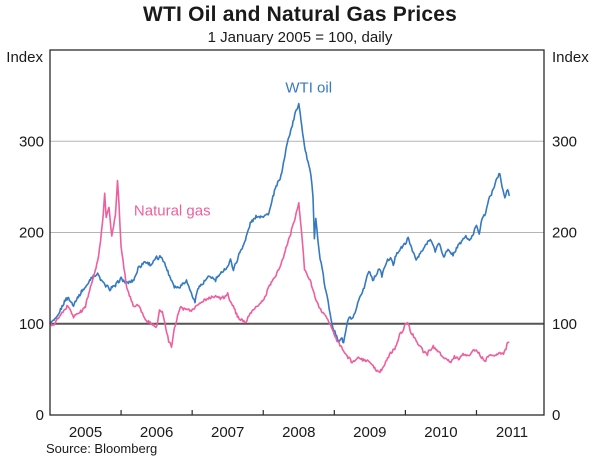 Image resolution: width=600 pixels, height=461 pixels. What do you see at coordinates (24, 57) in the screenshot?
I see `y-axis-label-left: Index` at bounding box center [24, 57].